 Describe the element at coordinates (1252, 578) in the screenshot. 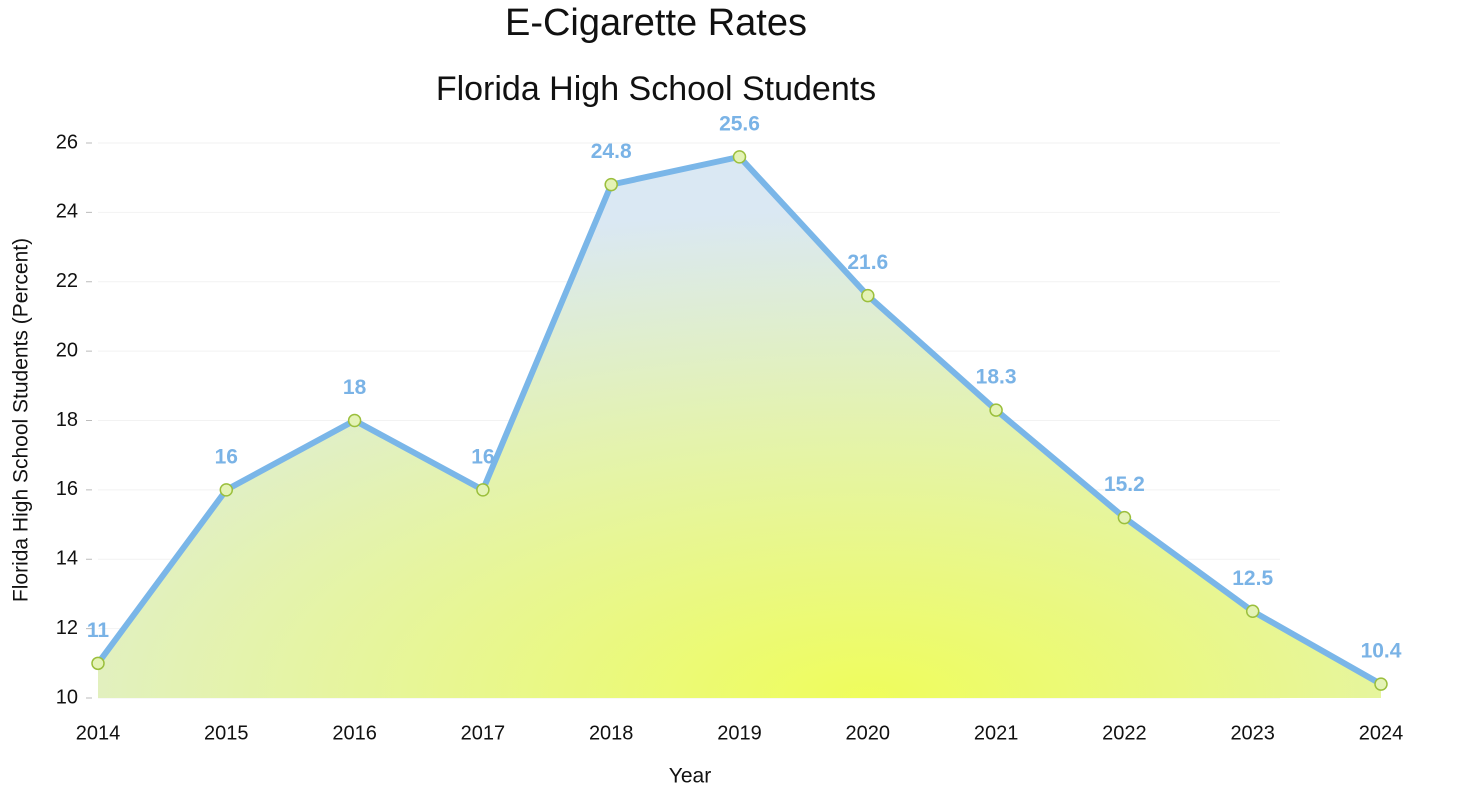

I see `value-label: 12.5` at that location.